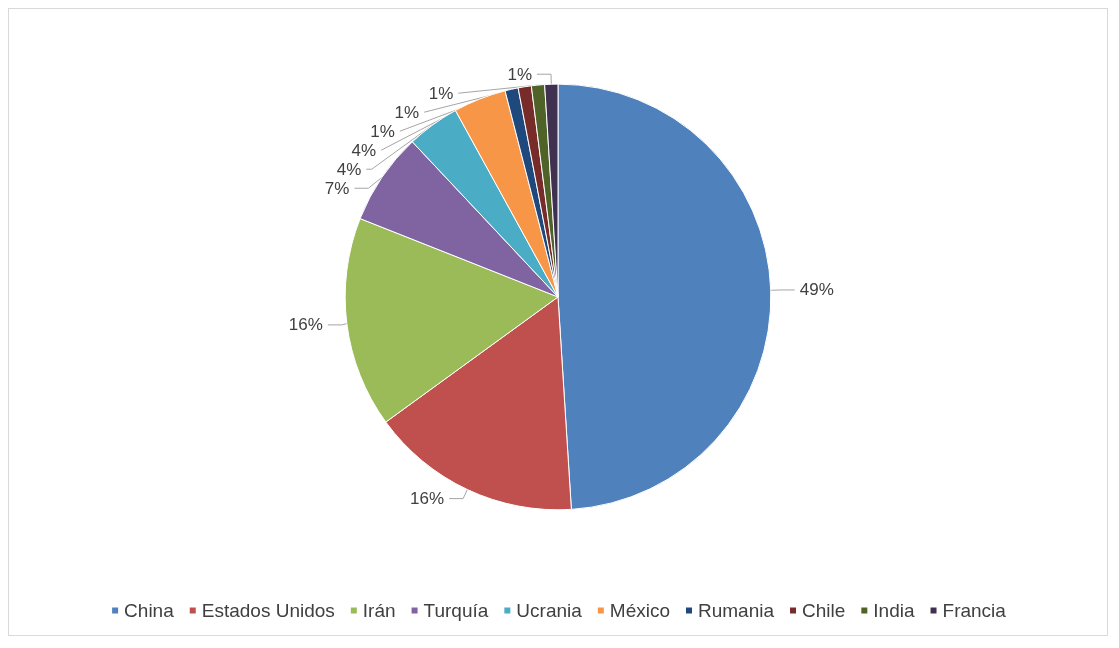 Image resolution: width=1119 pixels, height=648 pixels. I want to click on legend-label: Ucrania, so click(549, 610).